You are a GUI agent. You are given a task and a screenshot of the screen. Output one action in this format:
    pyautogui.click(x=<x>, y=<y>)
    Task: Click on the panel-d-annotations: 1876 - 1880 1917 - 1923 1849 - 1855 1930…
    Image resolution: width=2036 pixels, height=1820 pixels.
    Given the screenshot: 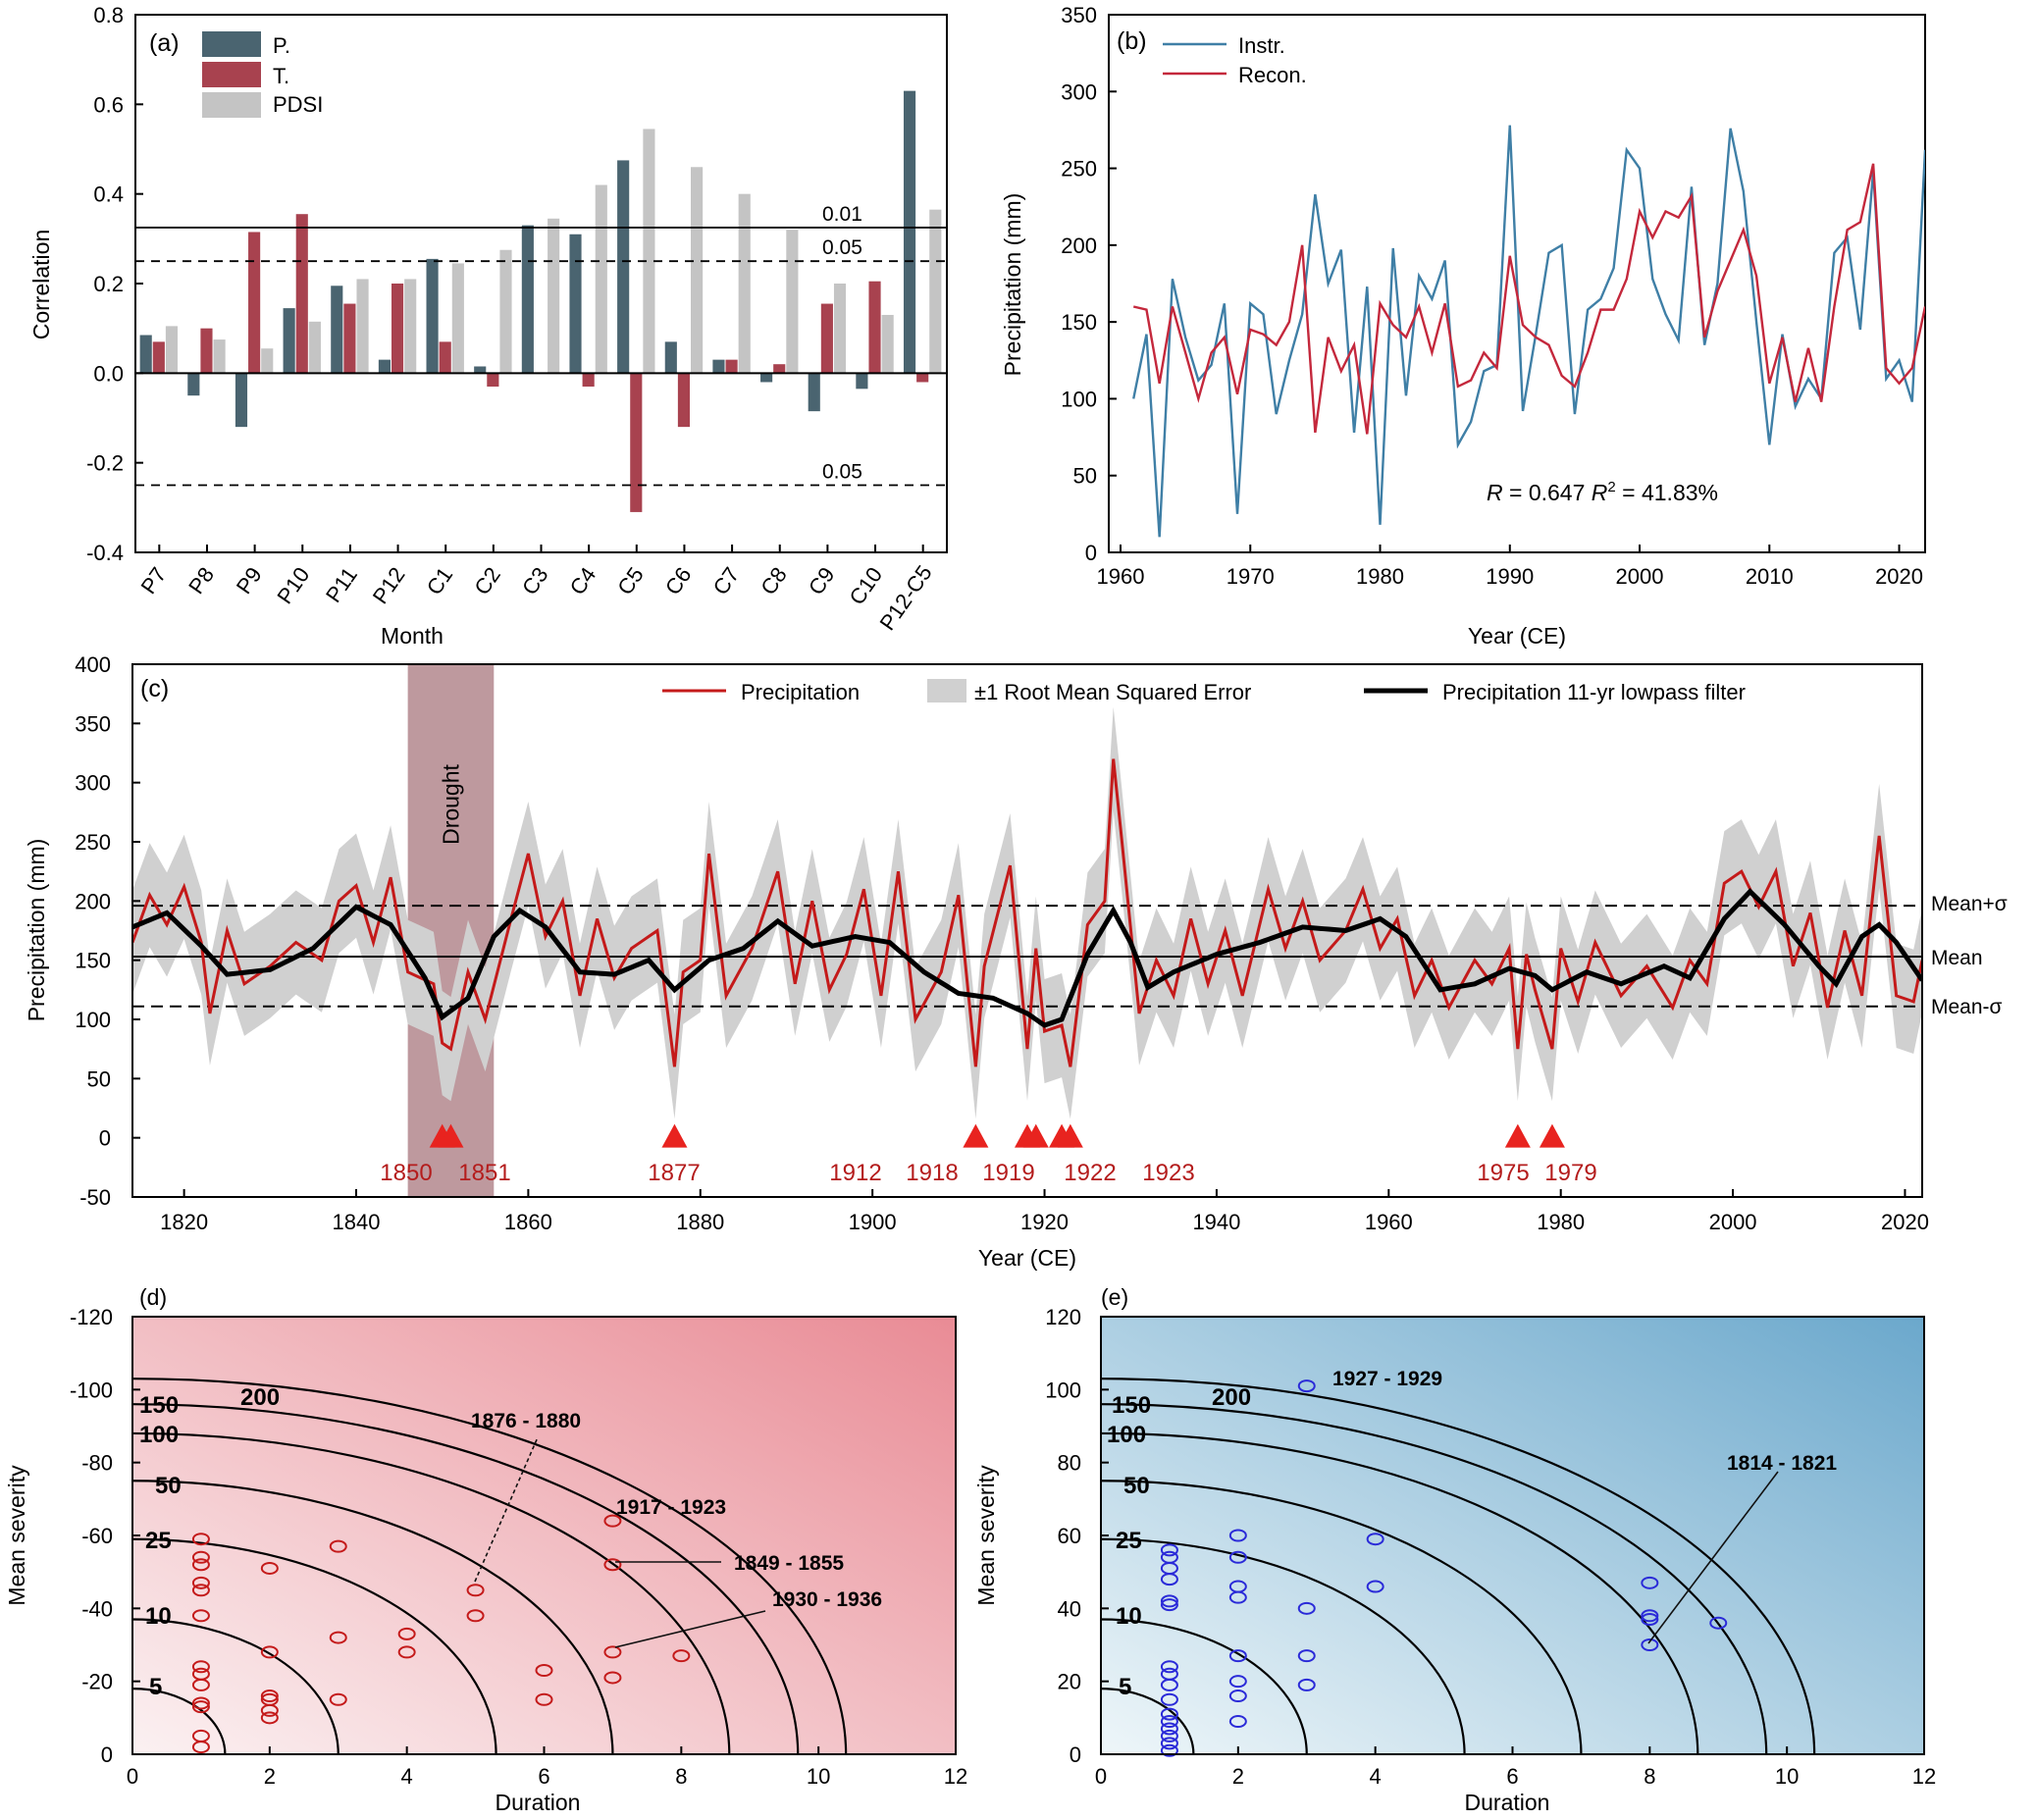 What is the action you would take?
    pyautogui.click(x=676, y=1529)
    